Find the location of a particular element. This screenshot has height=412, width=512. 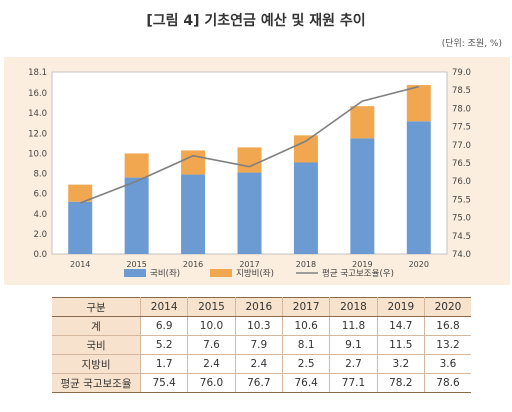

left-tick-label: 2.0 is located at coordinates (40, 235).